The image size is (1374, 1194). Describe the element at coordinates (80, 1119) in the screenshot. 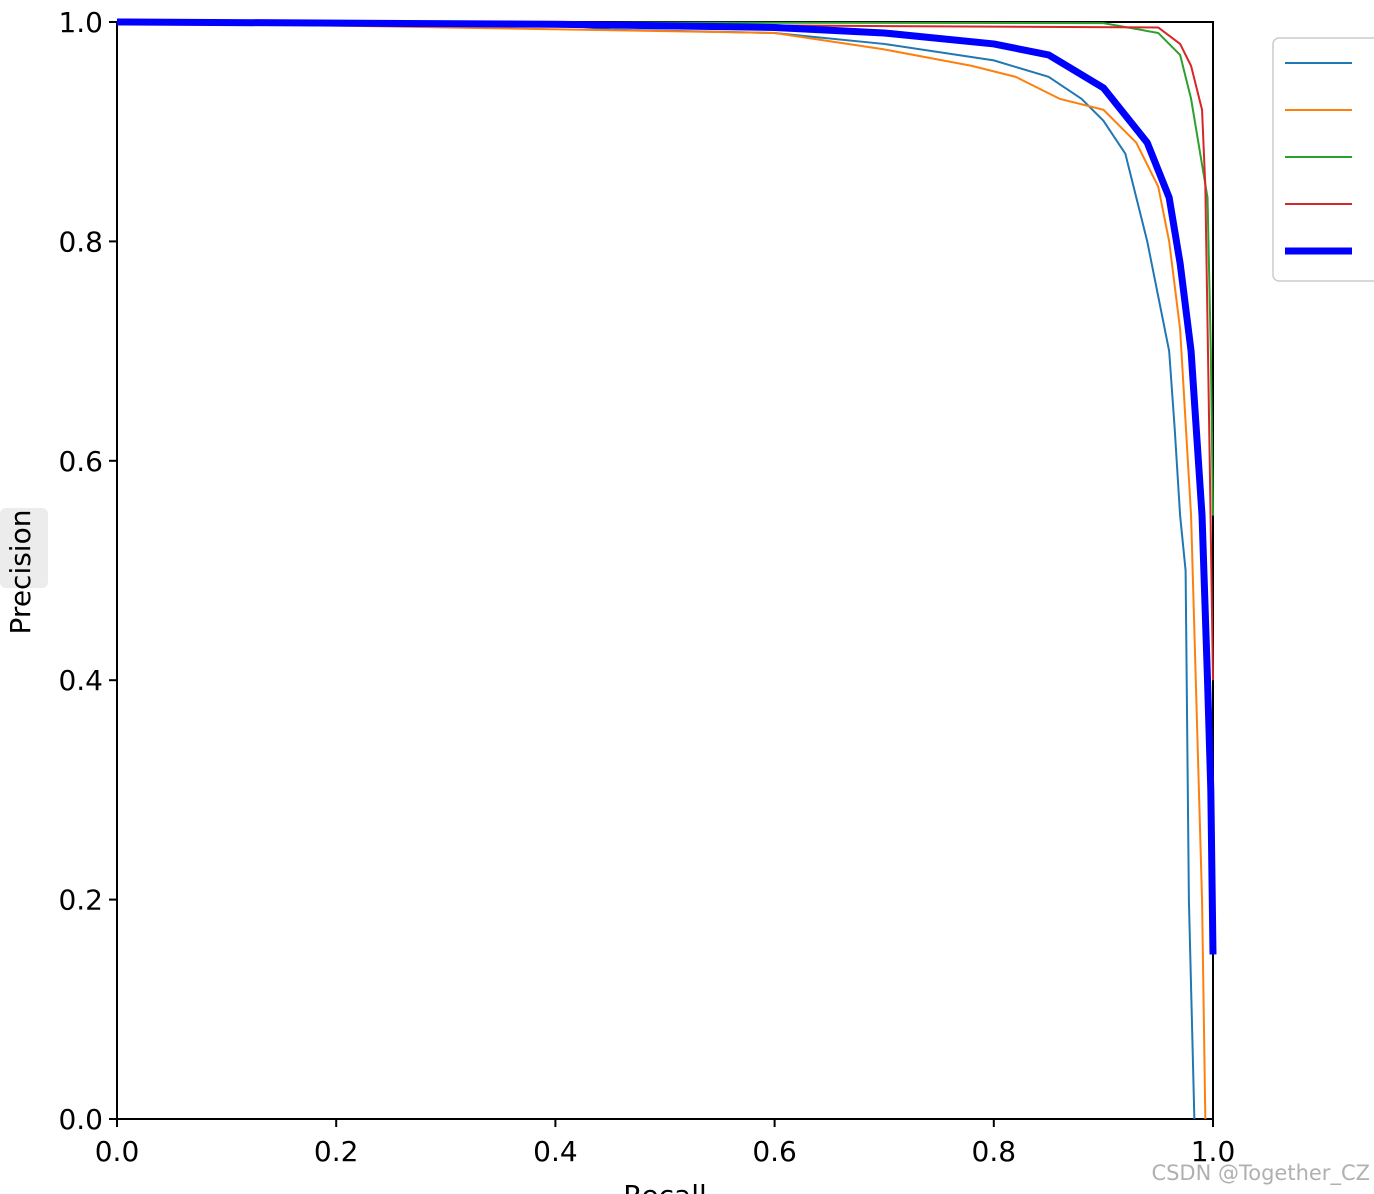

I see `y-tick-label: 0.0` at that location.